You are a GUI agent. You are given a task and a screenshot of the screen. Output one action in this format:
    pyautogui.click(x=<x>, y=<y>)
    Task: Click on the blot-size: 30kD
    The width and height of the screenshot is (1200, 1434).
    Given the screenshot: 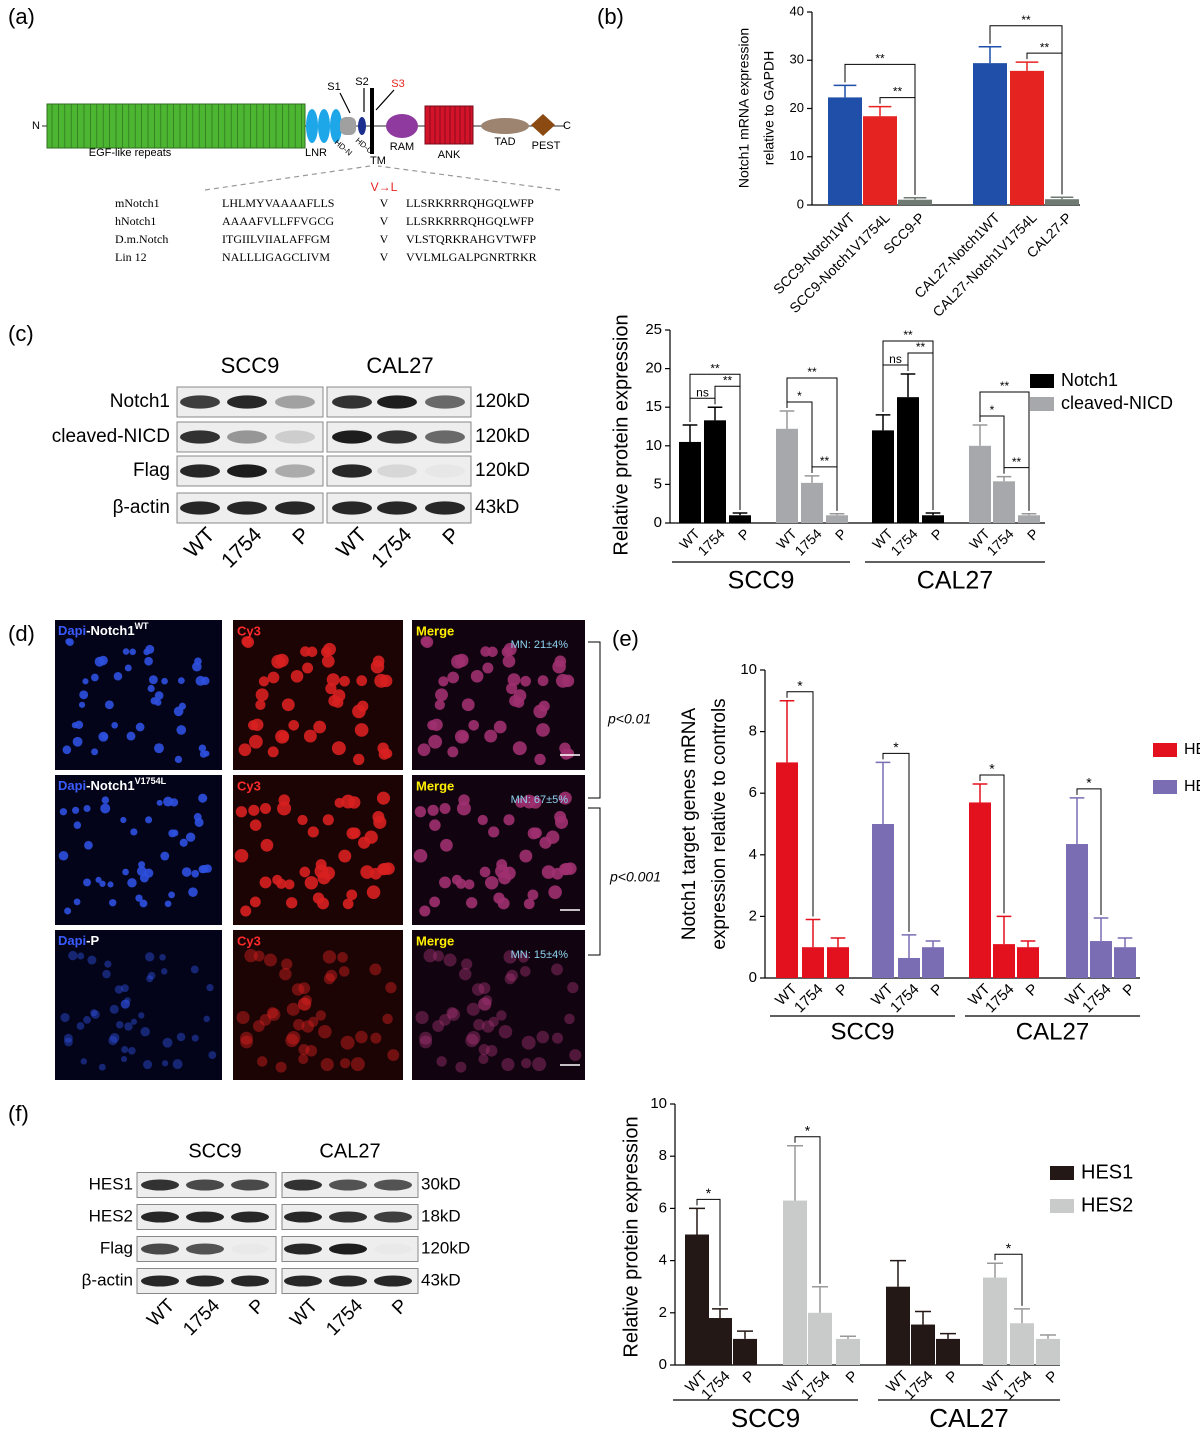 What is the action you would take?
    pyautogui.click(x=441, y=1183)
    